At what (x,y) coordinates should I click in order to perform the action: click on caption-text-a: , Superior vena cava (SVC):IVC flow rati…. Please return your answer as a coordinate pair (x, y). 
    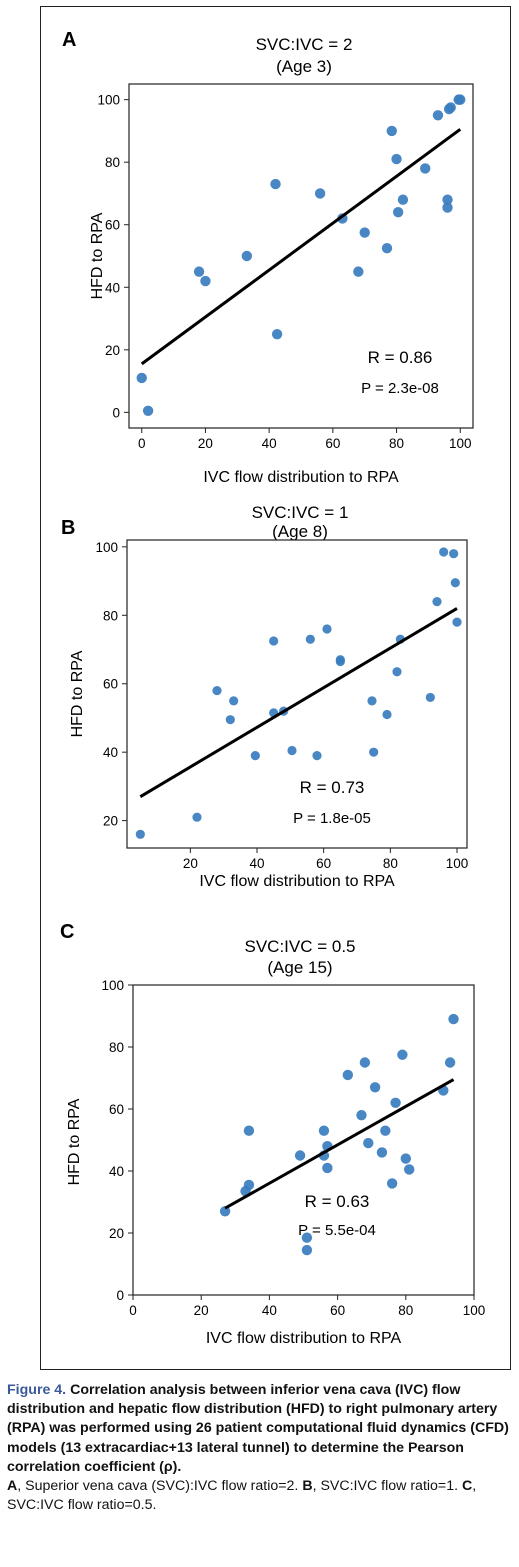
    Looking at the image, I should click on (160, 1486).